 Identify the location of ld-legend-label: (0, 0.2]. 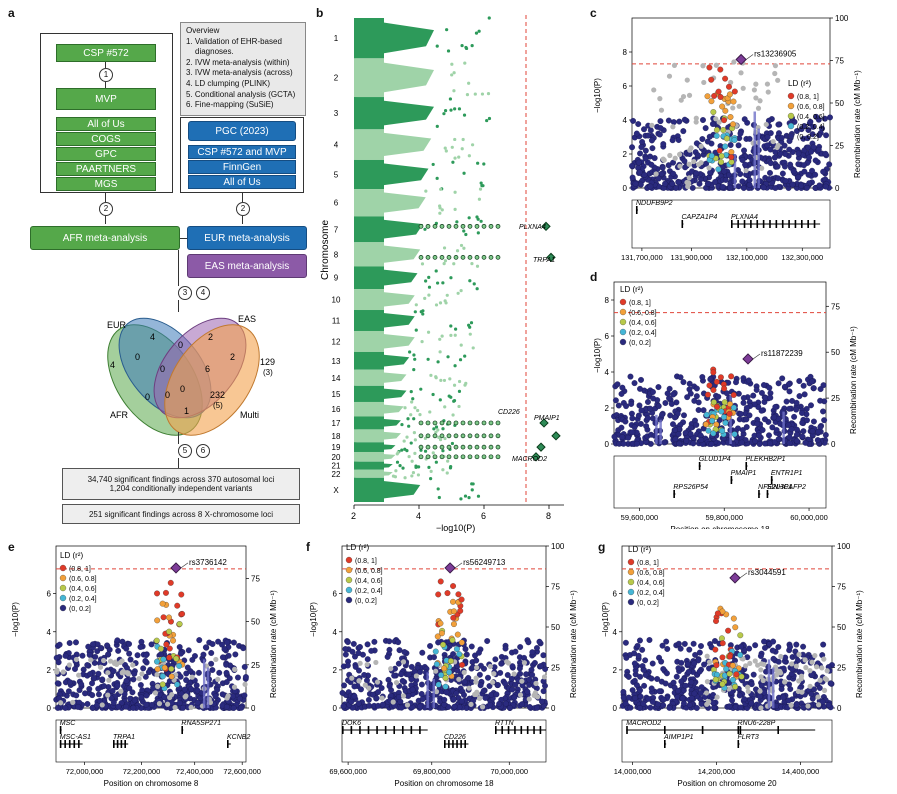
(366, 601).